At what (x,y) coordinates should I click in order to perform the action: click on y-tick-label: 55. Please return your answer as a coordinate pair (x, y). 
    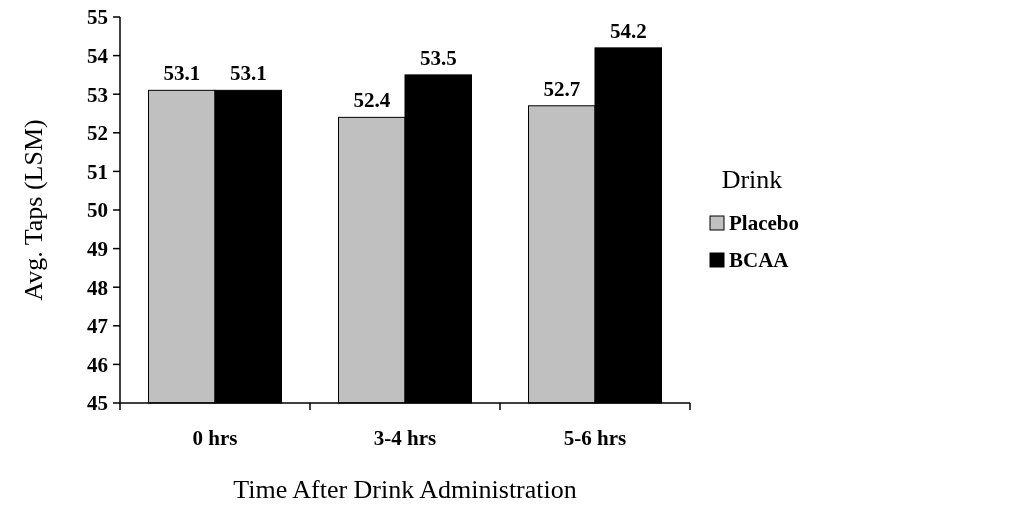
    Looking at the image, I should click on (97, 17).